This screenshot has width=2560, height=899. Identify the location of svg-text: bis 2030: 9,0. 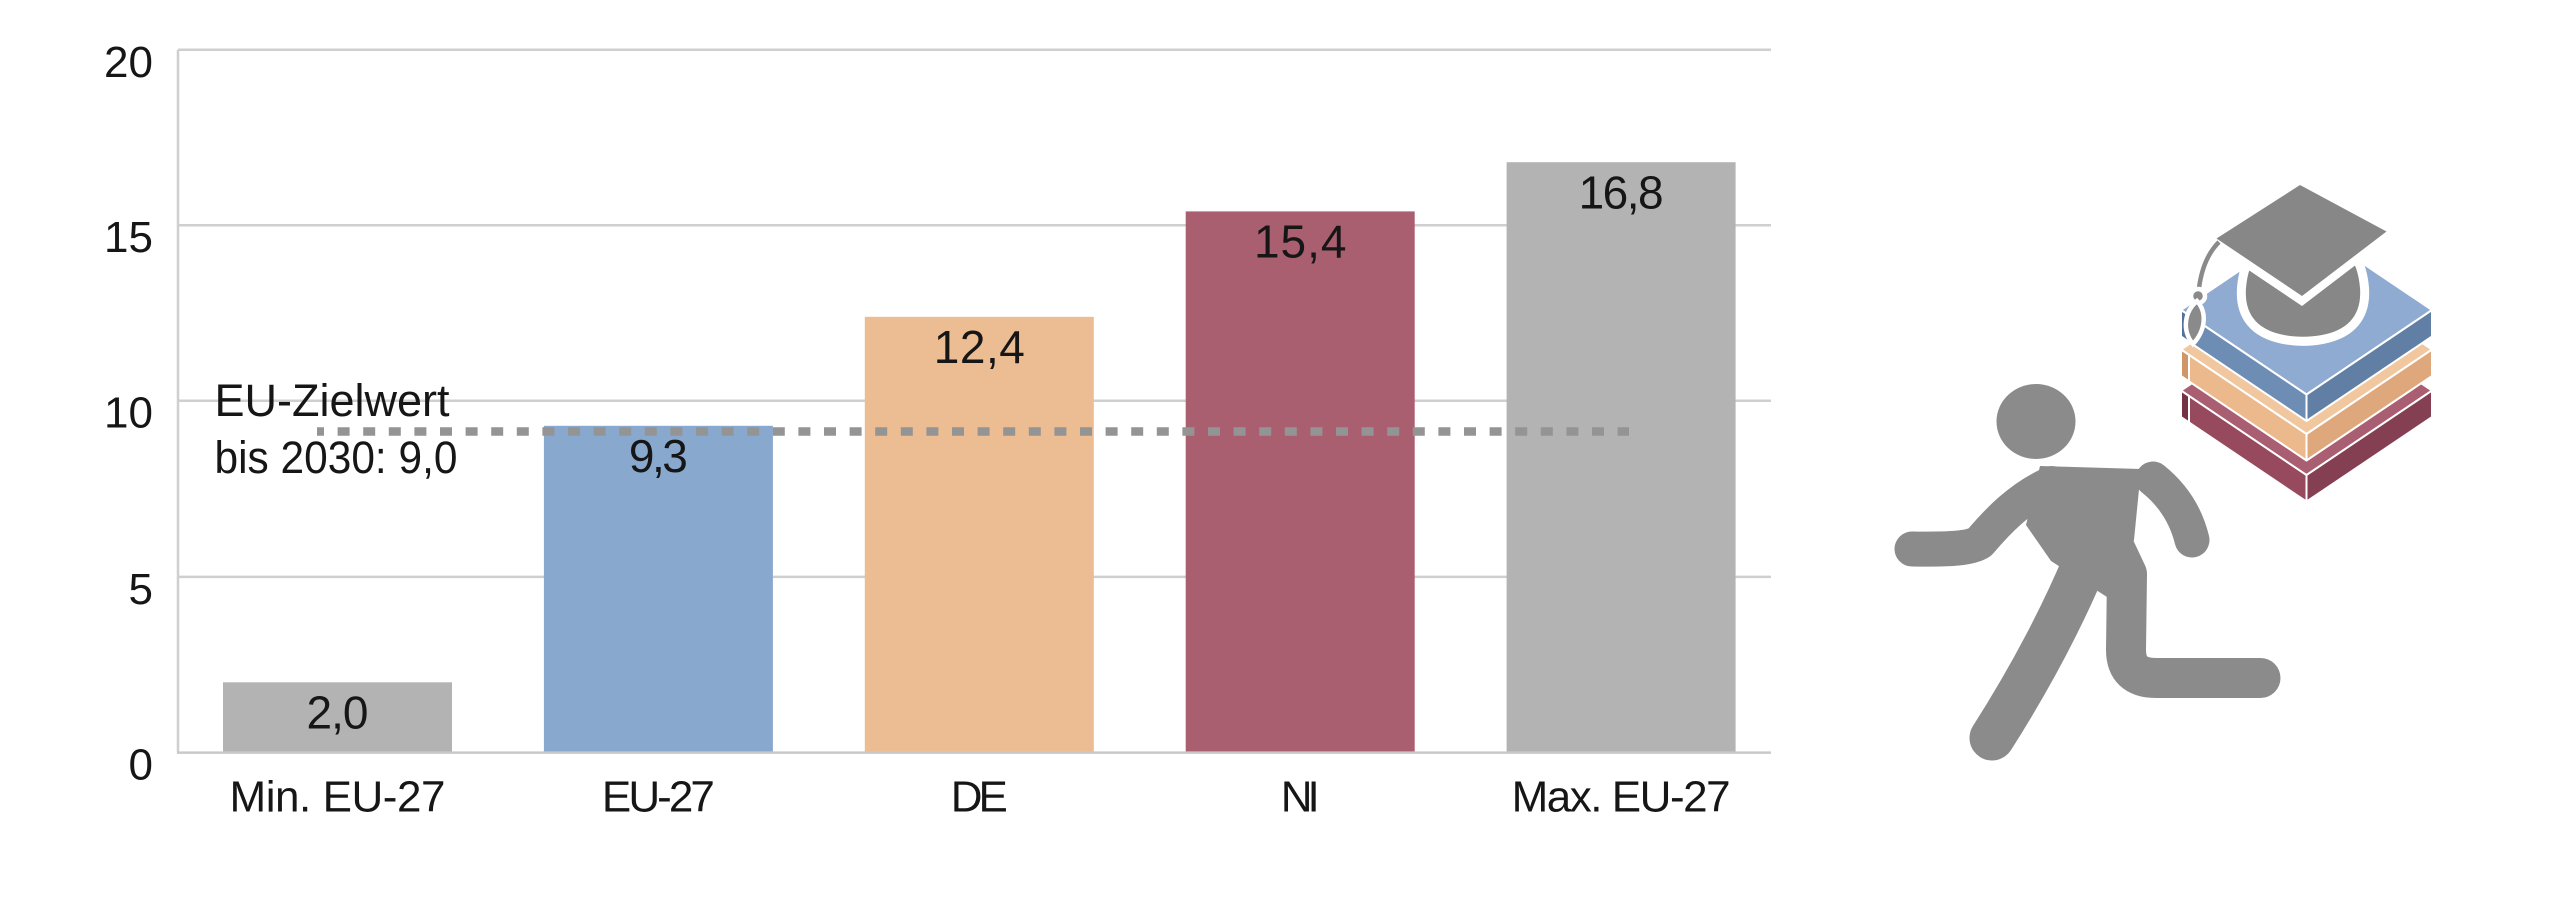
(336, 457).